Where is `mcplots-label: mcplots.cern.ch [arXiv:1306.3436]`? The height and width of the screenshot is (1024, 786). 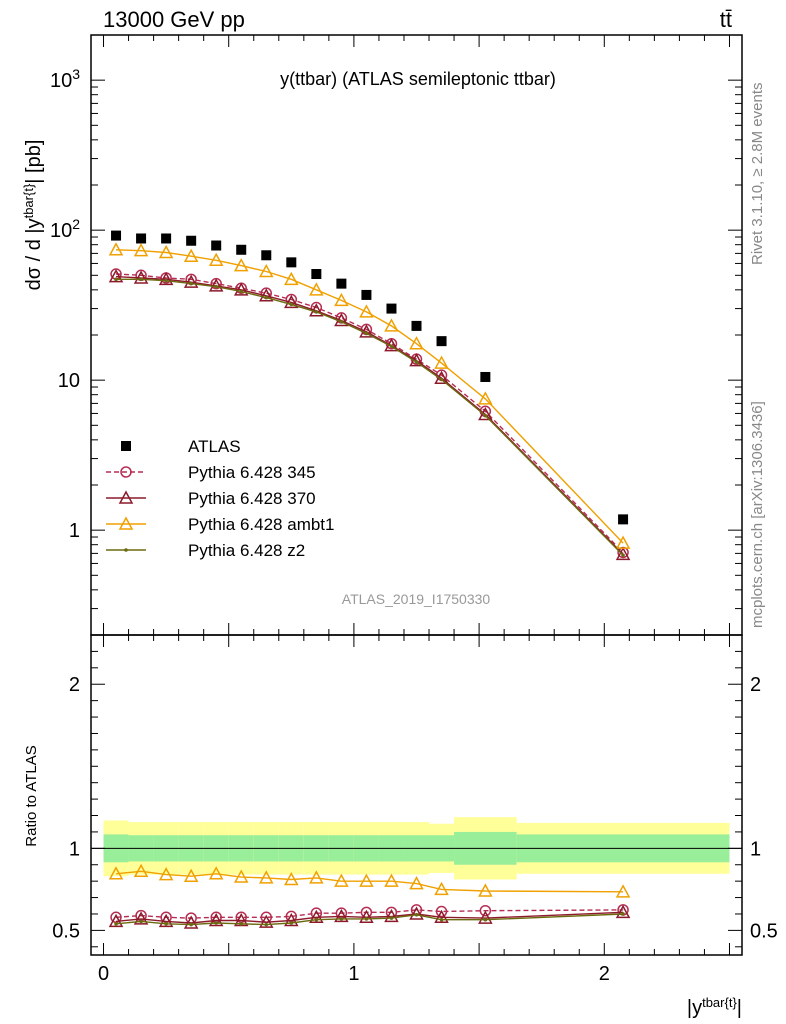
mcplots-label: mcplots.cern.ch [arXiv:1306.3436] is located at coordinates (757, 514).